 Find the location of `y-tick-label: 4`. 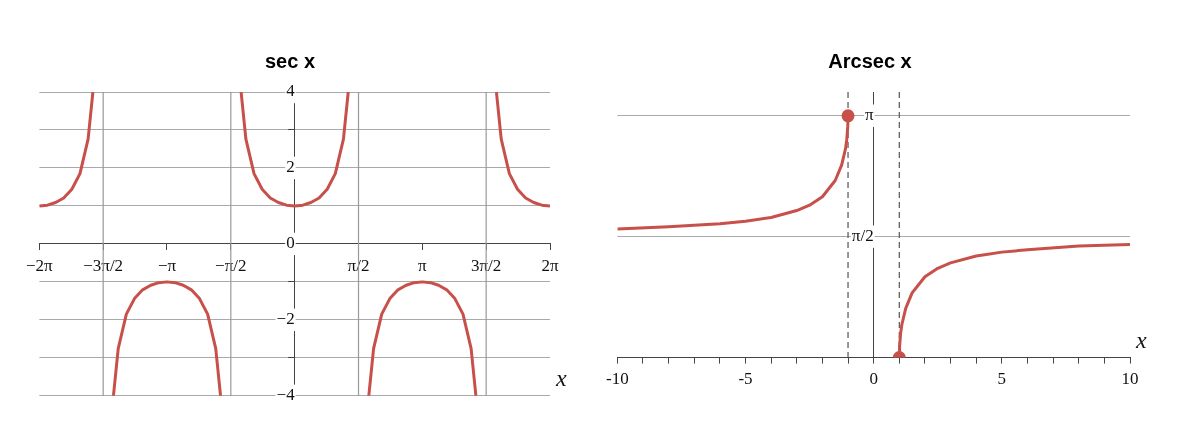

y-tick-label: 4 is located at coordinates (291, 91).